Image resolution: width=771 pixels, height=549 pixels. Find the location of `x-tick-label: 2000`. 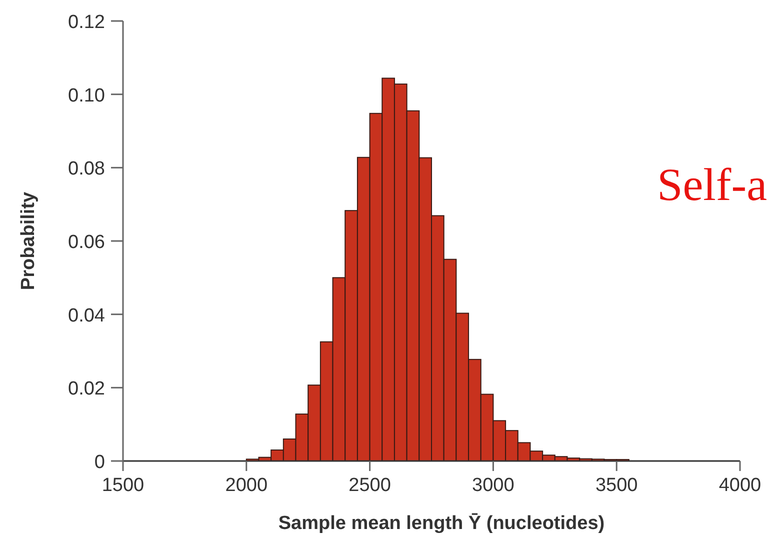

x-tick-label: 2000 is located at coordinates (246, 485).